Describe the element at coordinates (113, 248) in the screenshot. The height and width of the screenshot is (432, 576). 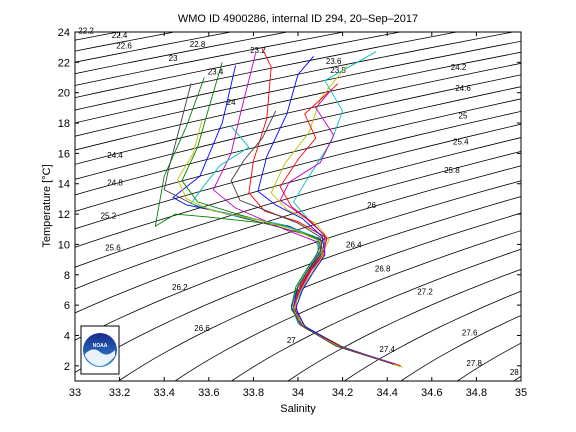
I see `isopycnal-label: 25.6` at that location.